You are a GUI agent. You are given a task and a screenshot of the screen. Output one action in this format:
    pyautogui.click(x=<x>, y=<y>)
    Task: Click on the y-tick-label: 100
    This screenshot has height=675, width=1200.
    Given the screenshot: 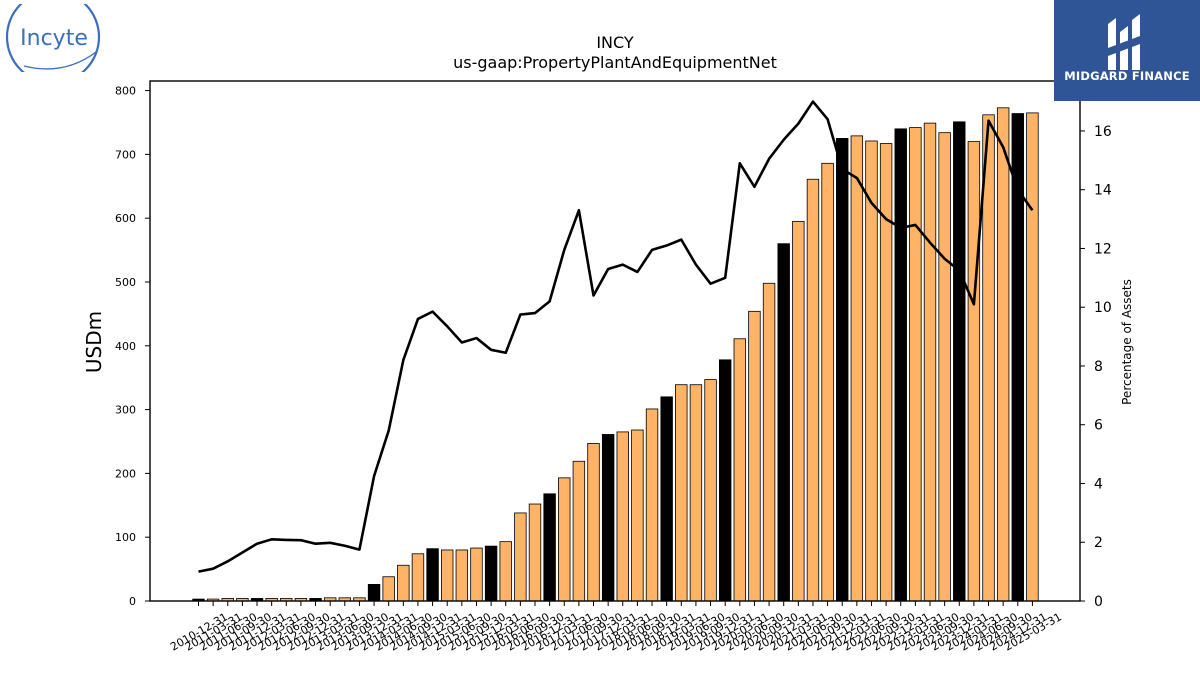 What is the action you would take?
    pyautogui.click(x=125, y=537)
    